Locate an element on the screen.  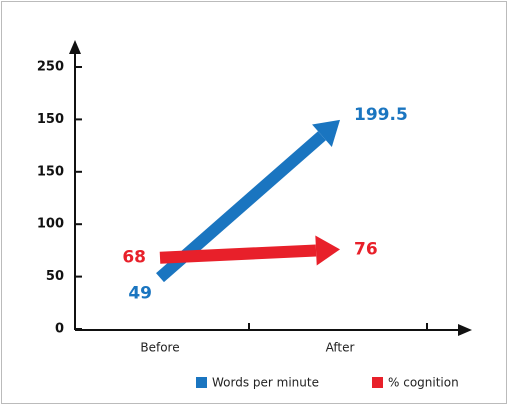
x-axis-arrow is located at coordinates (465, 330).